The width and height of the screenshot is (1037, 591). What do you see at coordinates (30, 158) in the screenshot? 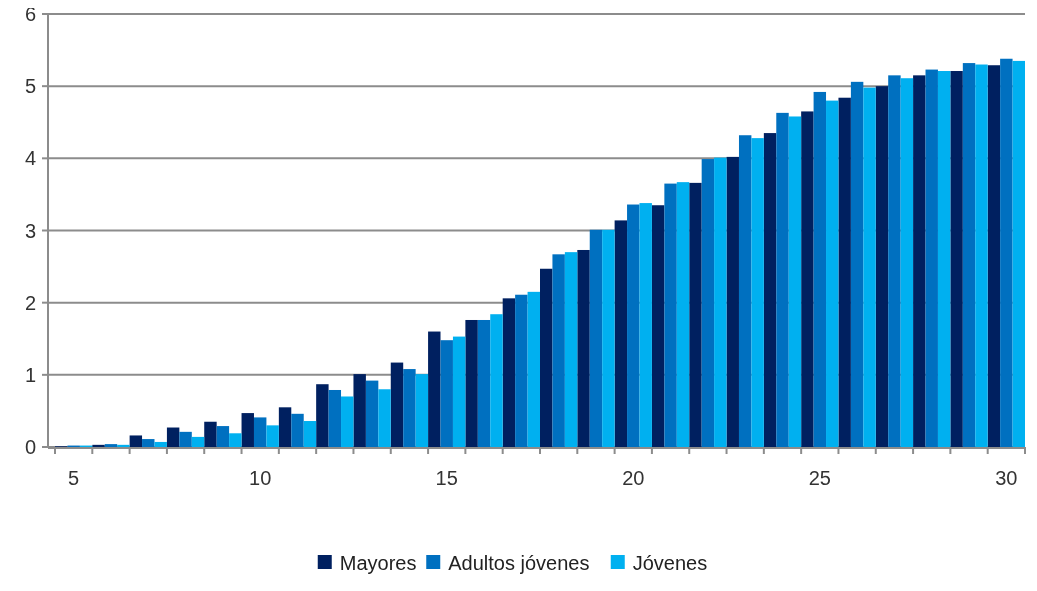
I see `y-tick-label: 4` at bounding box center [30, 158].